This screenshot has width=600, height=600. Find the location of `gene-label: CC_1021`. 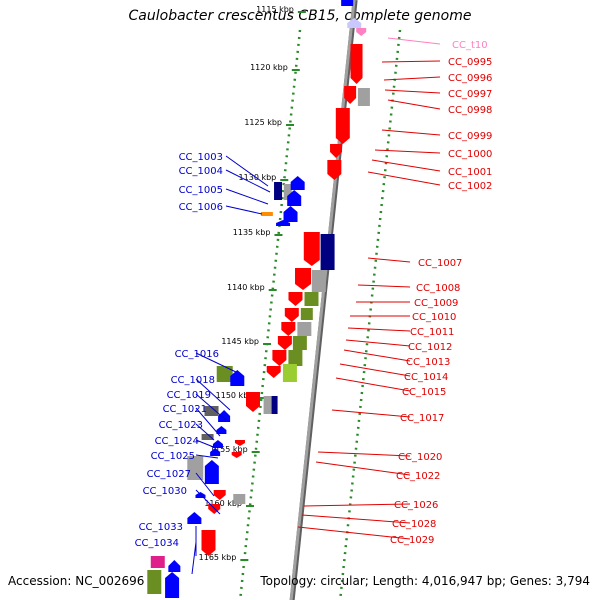

gene-label: CC_1021 is located at coordinates (185, 409).